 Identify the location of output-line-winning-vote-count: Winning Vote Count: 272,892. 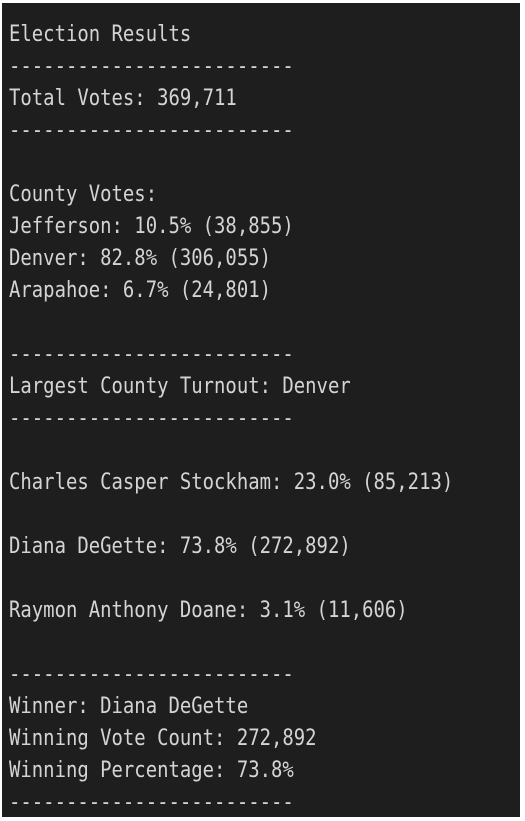
(163, 738).